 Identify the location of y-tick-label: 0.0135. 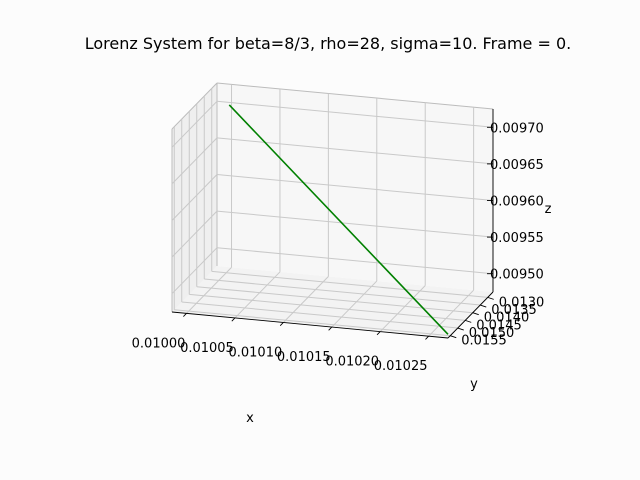
(514, 310).